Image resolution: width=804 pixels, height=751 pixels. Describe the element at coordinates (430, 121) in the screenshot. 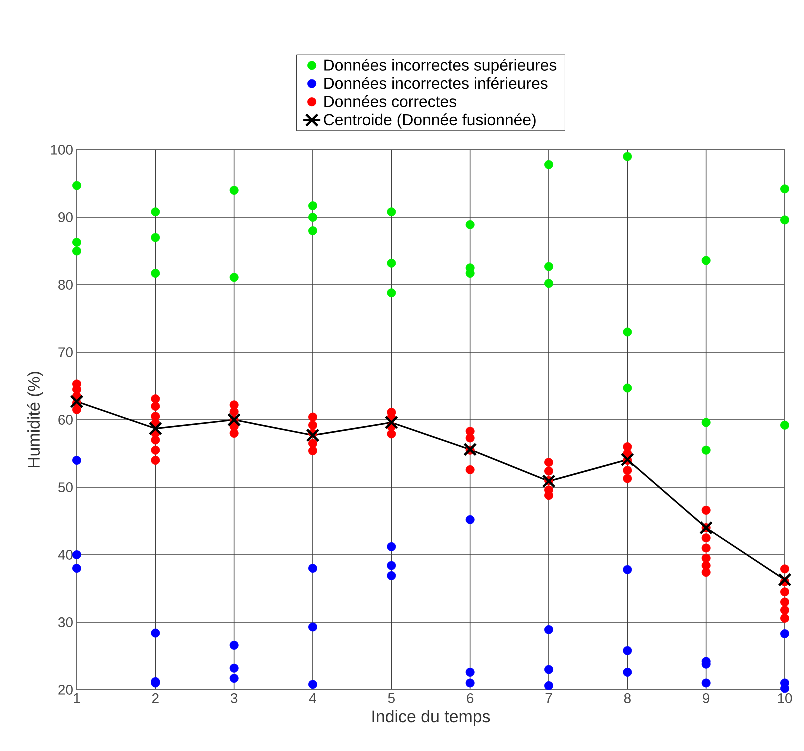

I see `legend-label: Centroide (Donnée fusionnée)` at that location.